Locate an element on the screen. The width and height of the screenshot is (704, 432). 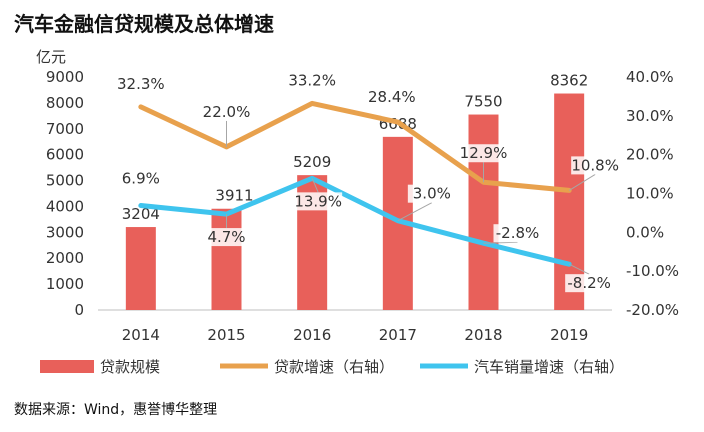
loan-growth-line is located at coordinates (355, 146).